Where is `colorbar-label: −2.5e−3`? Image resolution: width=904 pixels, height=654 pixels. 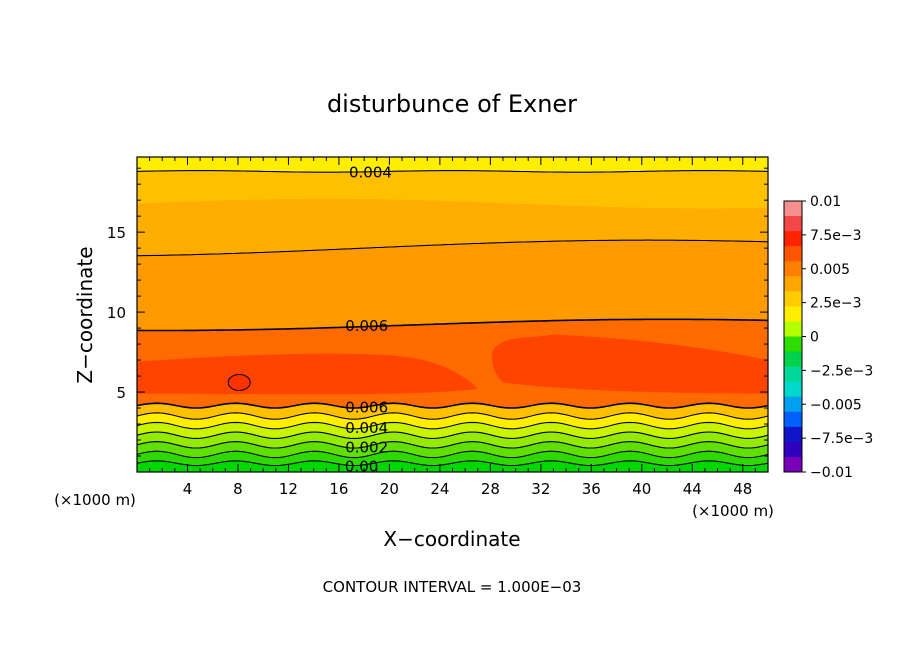
colorbar-label: −2.5e−3 is located at coordinates (841, 371).